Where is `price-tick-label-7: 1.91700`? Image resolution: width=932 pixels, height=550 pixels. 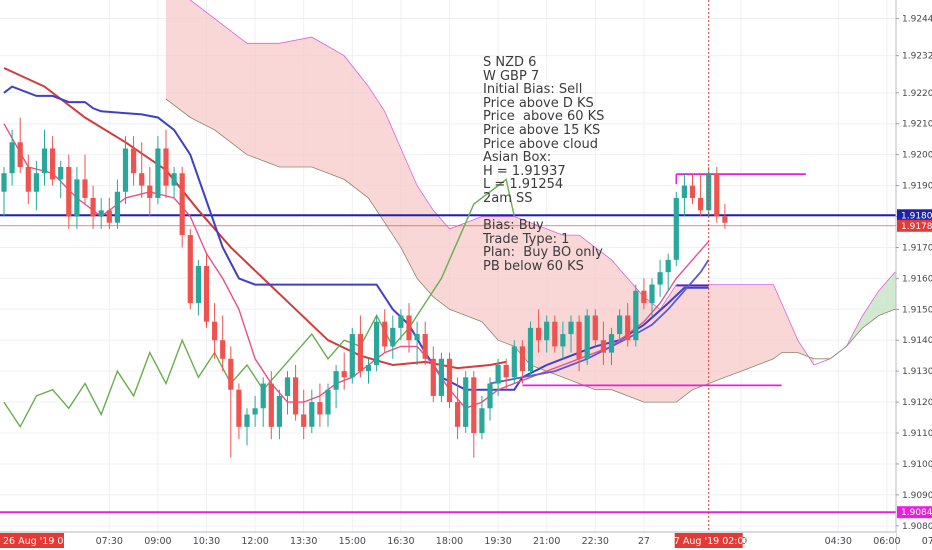
price-tick-label-7: 1.91700 is located at coordinates (917, 248).